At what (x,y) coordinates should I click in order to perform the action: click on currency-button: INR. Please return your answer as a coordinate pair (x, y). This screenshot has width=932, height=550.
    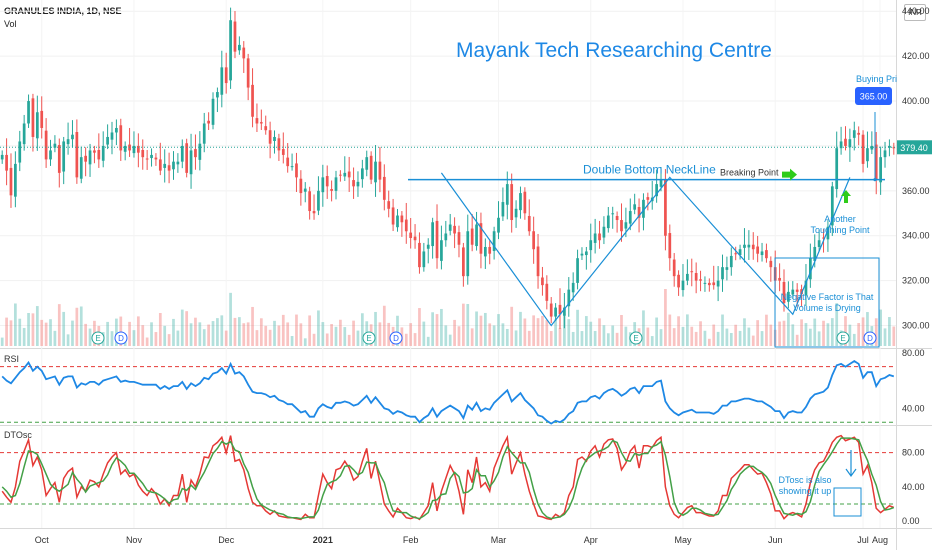
    Looking at the image, I should click on (915, 12).